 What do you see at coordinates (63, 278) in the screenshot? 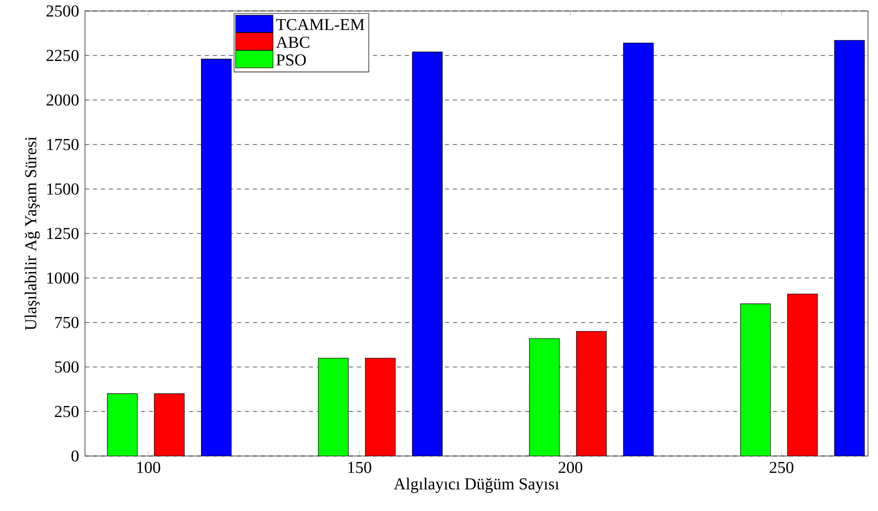
I see `y-tick-label: 1000` at bounding box center [63, 278].